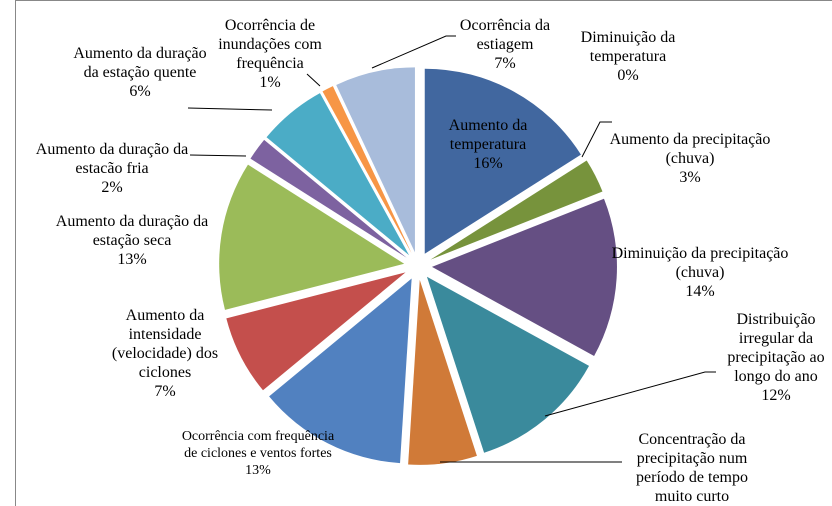  I want to click on category-label: Aumento da duração da estação seca, so click(132, 231).